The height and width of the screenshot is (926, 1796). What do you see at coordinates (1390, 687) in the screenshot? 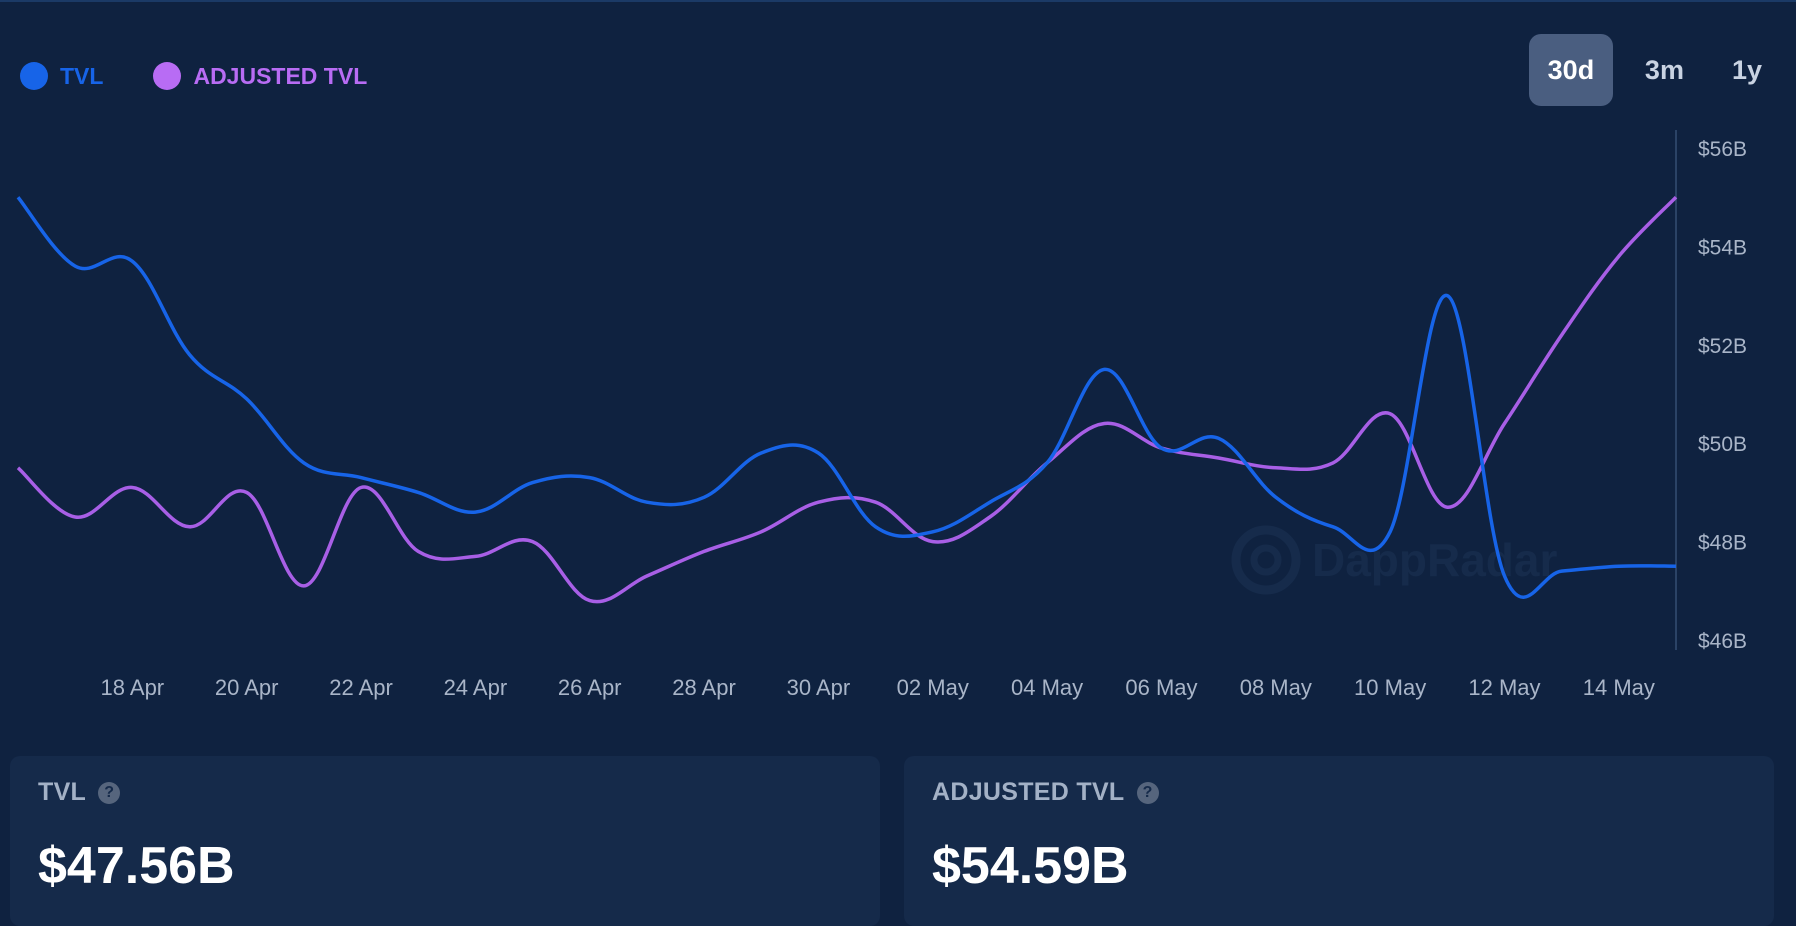
I see `x-tick-label: 10 May` at bounding box center [1390, 687].